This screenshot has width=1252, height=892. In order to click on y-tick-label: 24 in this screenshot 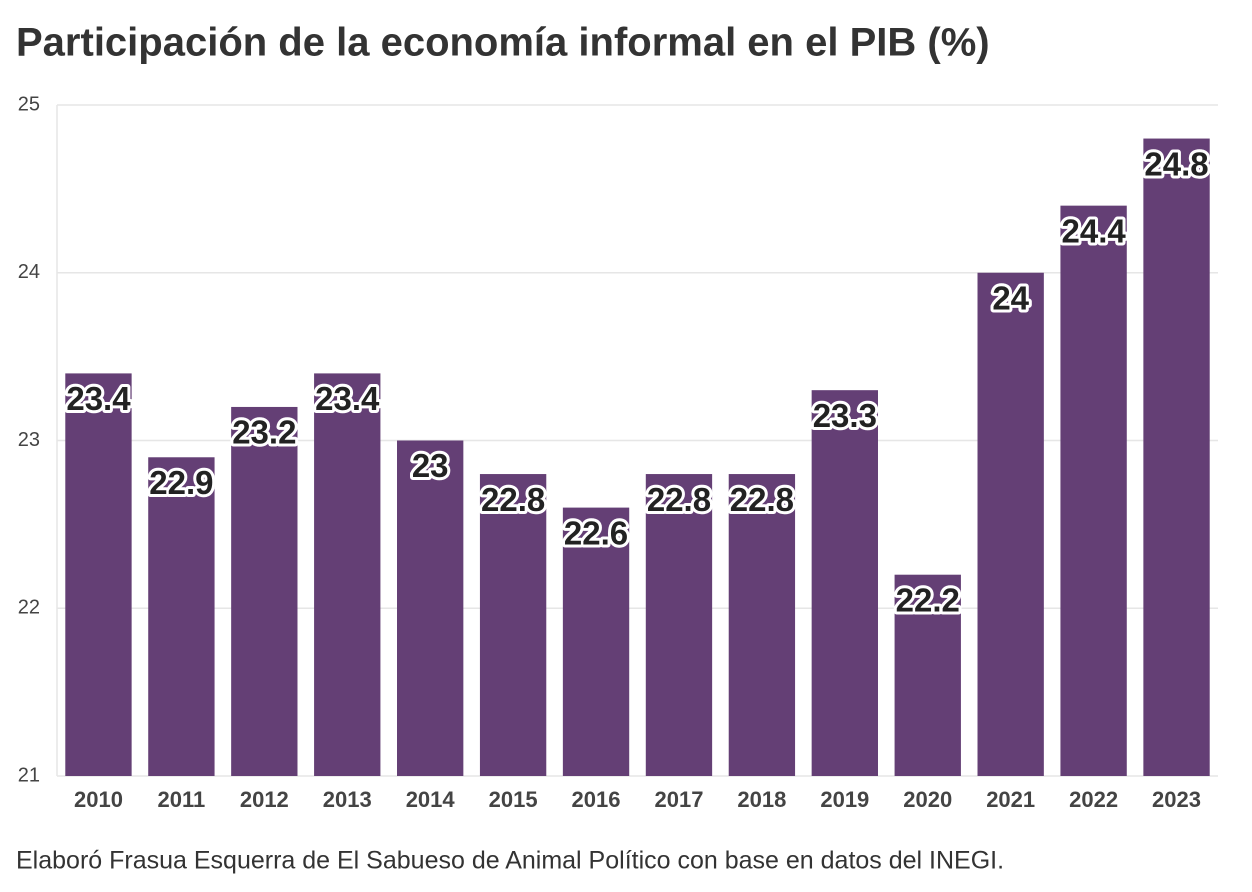, I will do `click(29, 272)`.